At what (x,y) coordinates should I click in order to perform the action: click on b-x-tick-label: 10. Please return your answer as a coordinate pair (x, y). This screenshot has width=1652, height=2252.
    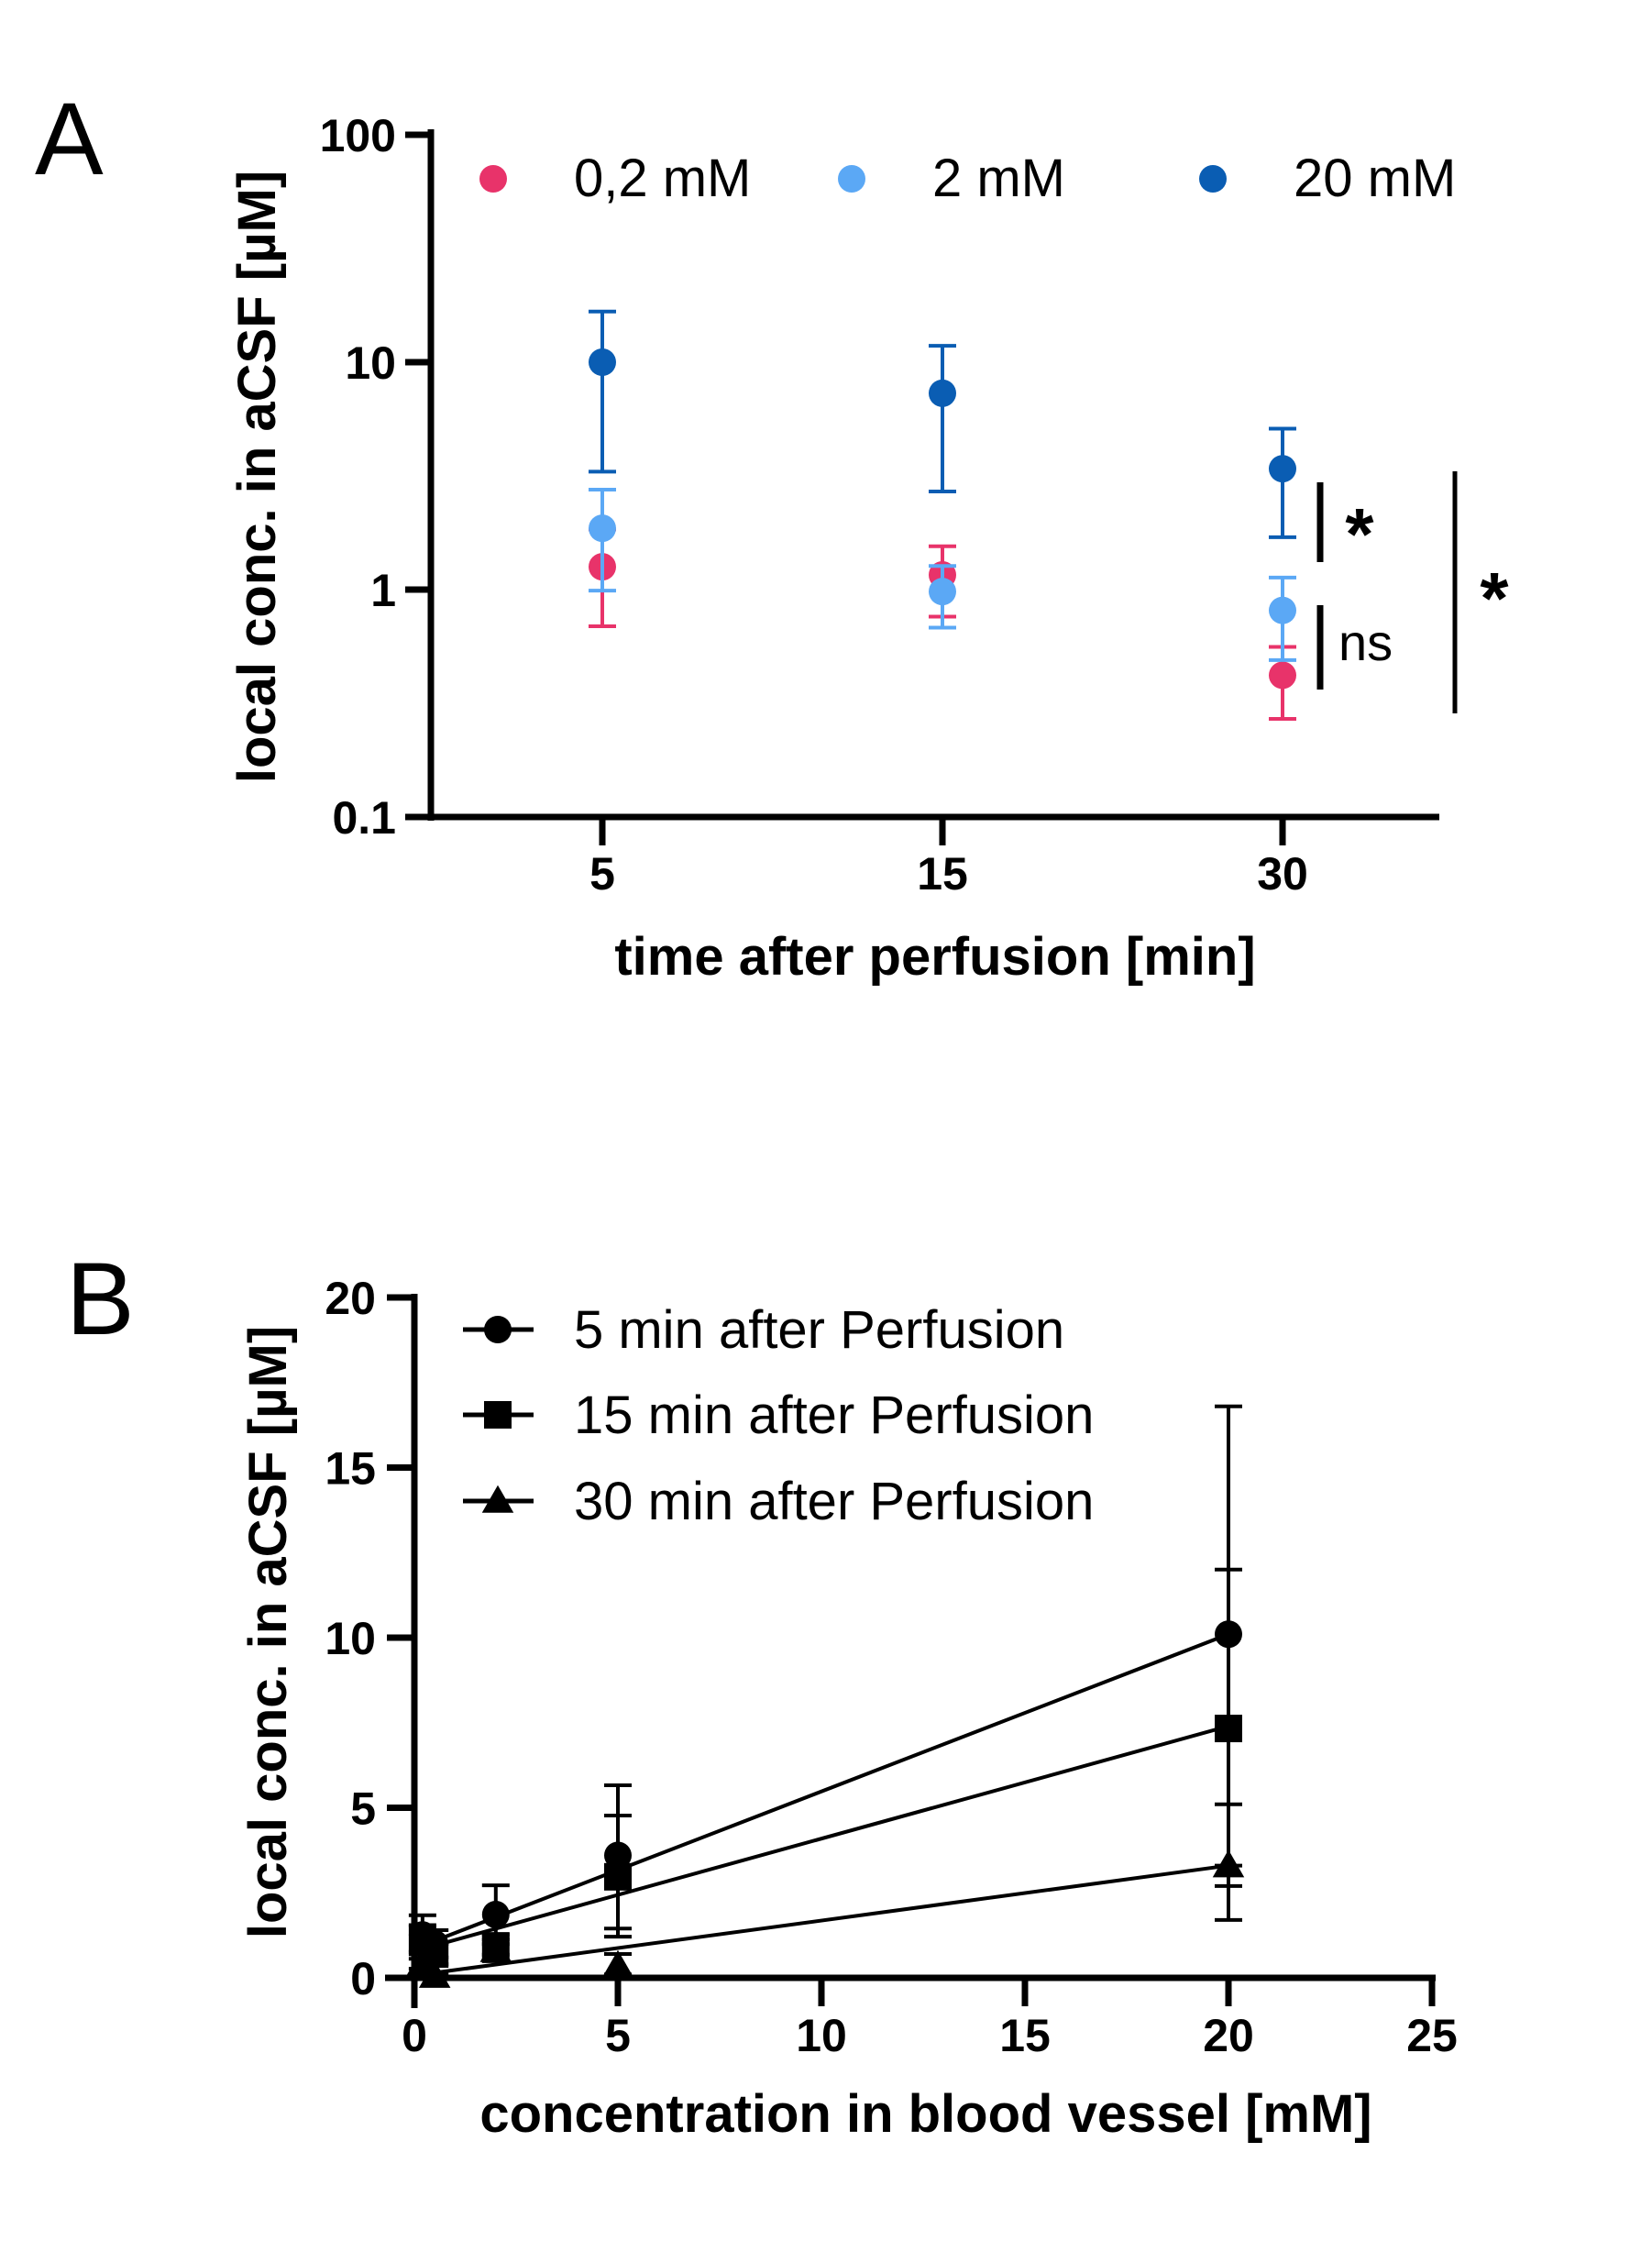
    Looking at the image, I should click on (821, 2035).